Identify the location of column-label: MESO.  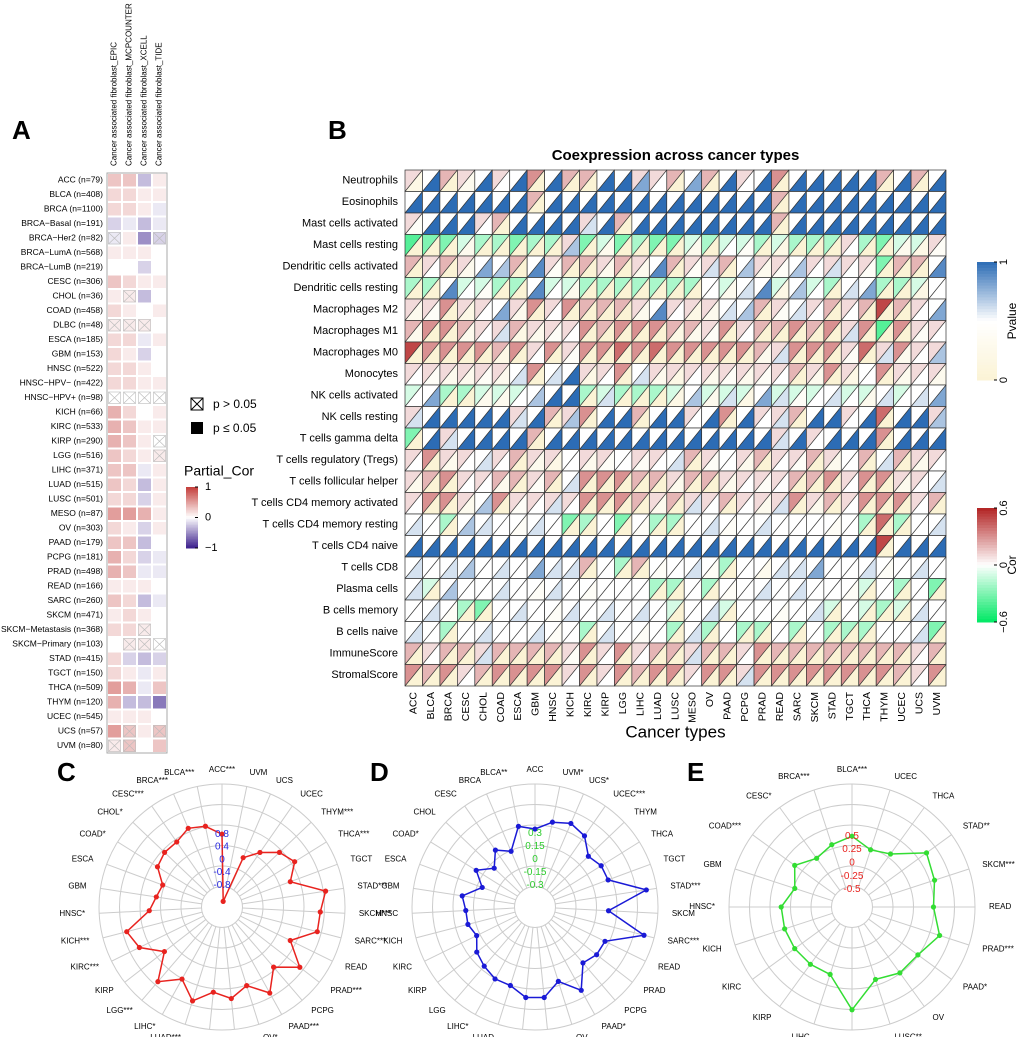
(693, 707).